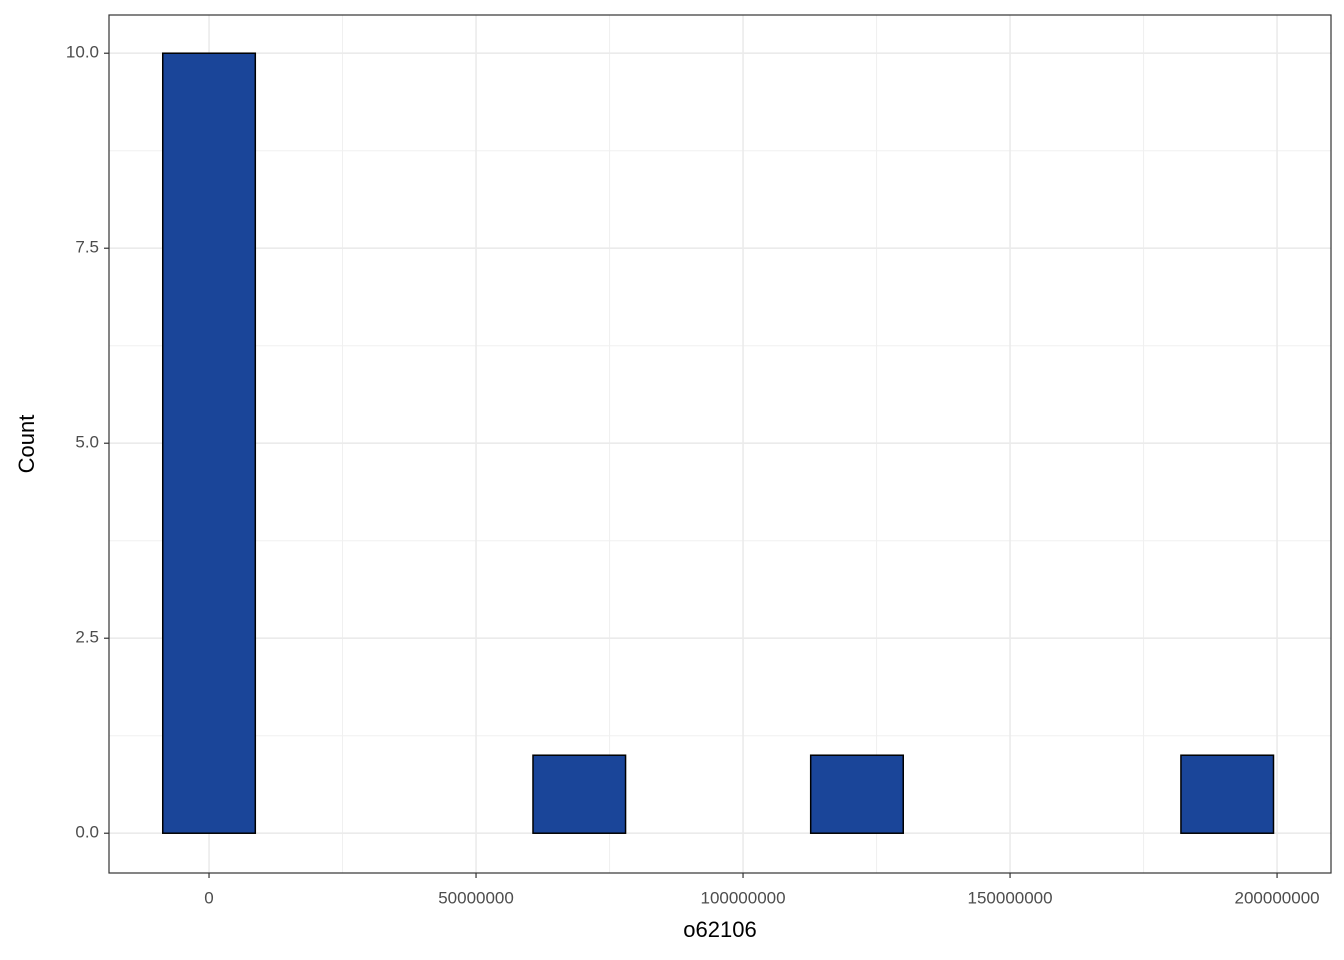 This screenshot has width=1344, height=960. I want to click on x-tick-label: 100000000, so click(742, 897).